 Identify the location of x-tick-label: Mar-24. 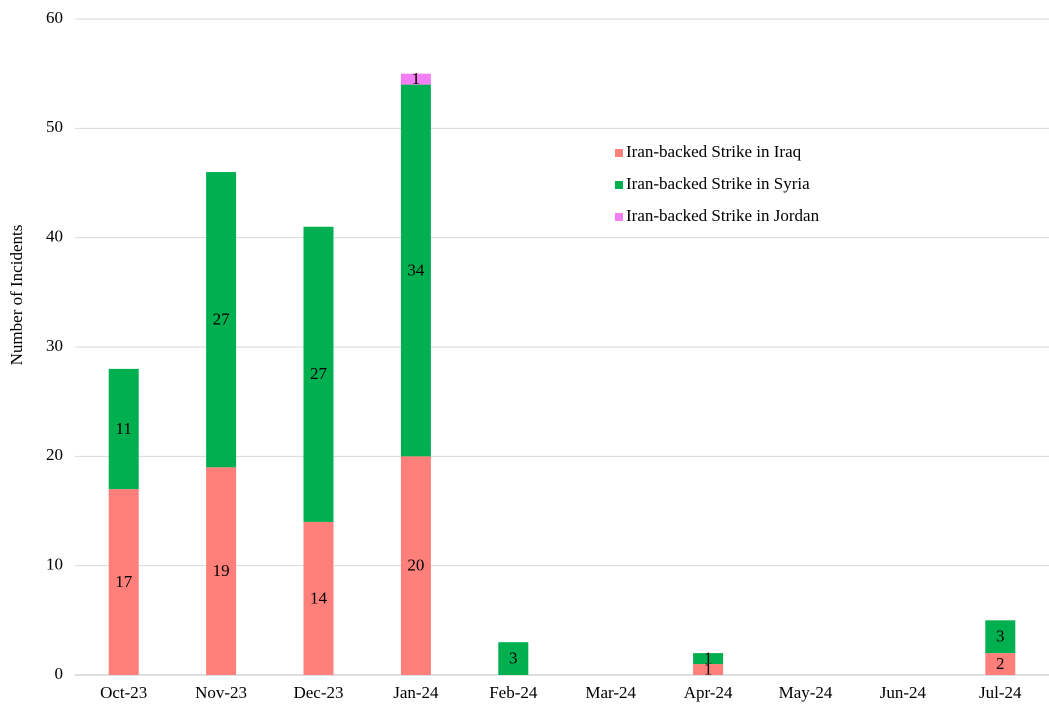
(610, 692).